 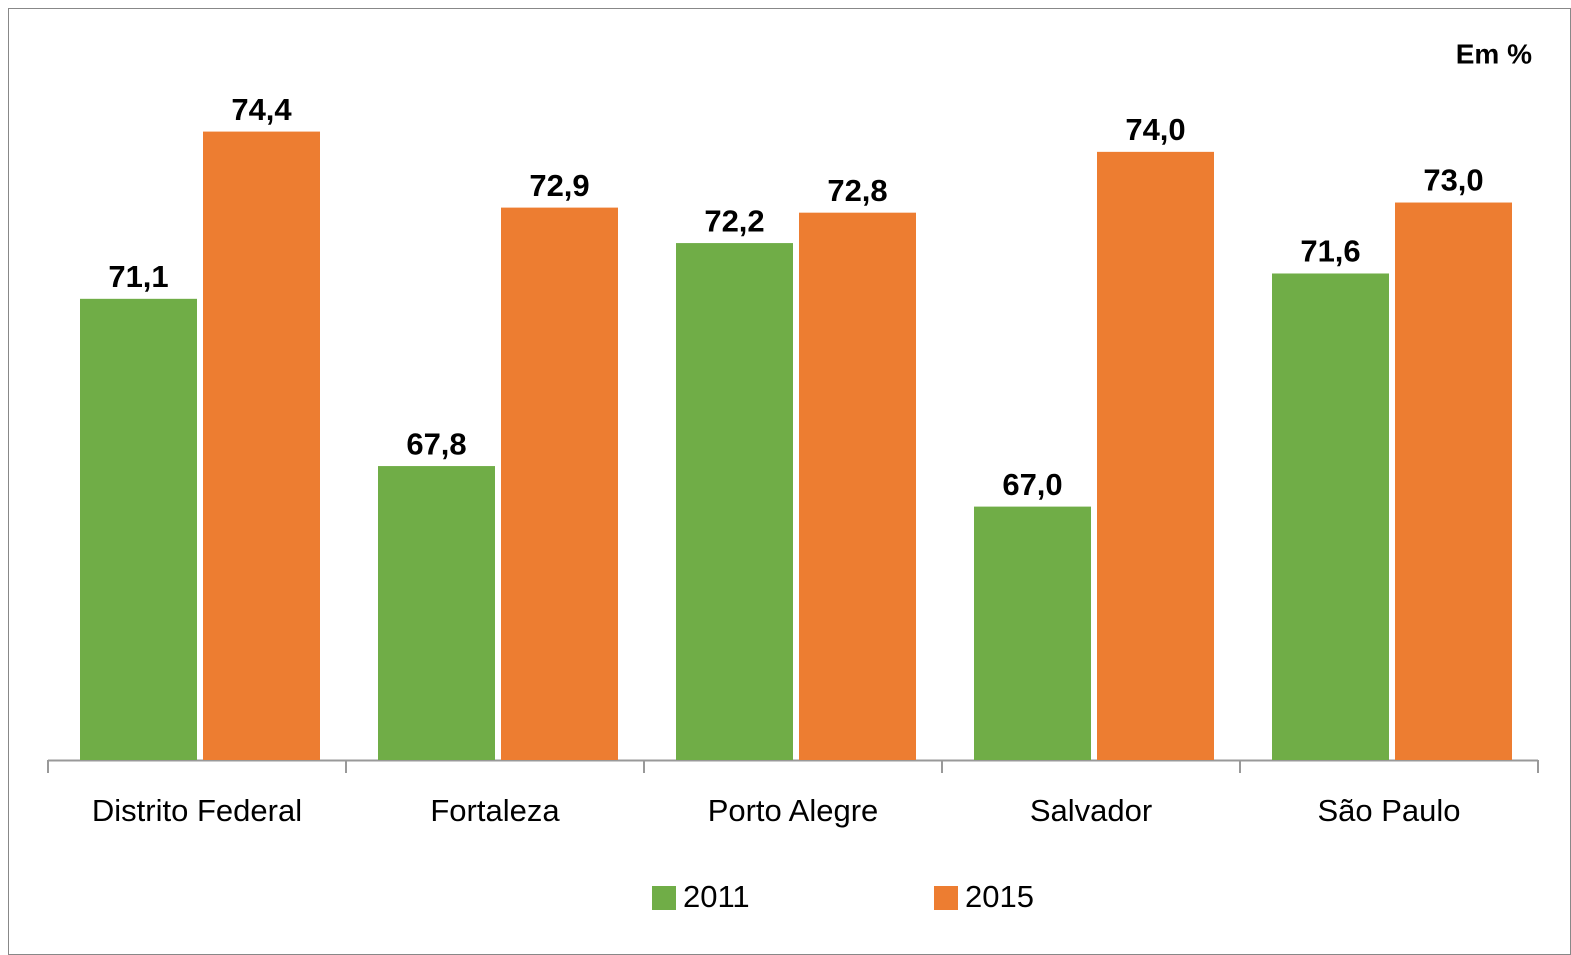 What do you see at coordinates (1388, 810) in the screenshot?
I see `x-tick-label: São Paulo` at bounding box center [1388, 810].